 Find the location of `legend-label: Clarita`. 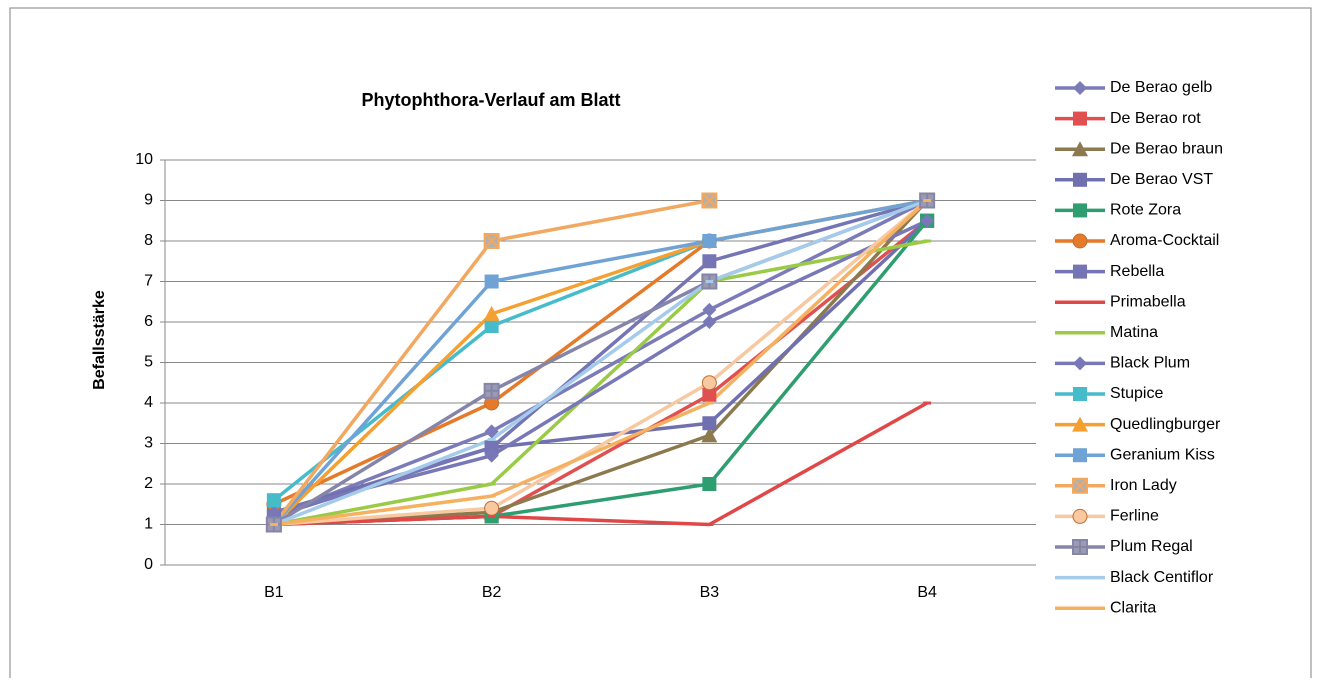

legend-label: Clarita is located at coordinates (1133, 607).